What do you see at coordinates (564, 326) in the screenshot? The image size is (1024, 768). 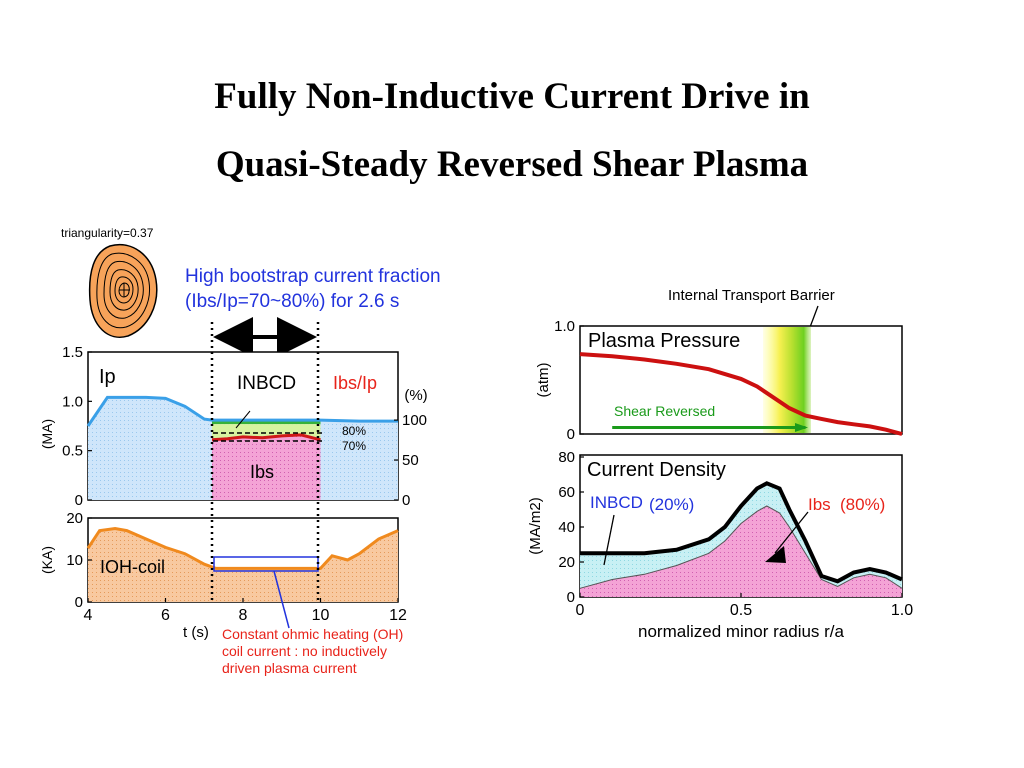 I see `atm-axis-tick-label-1.0: 1.0` at bounding box center [564, 326].